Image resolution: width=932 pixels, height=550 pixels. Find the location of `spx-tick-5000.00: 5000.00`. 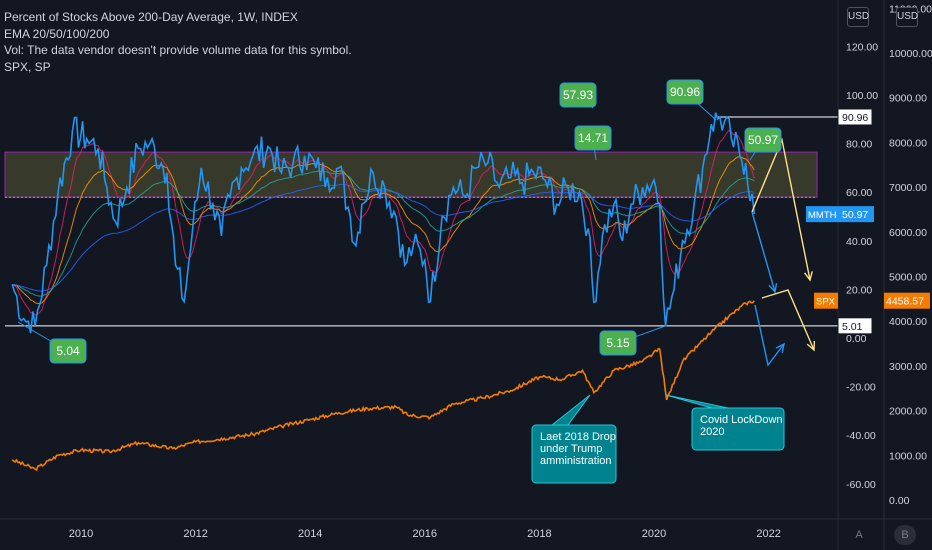

spx-tick-5000.00: 5000.00 is located at coordinates (908, 278).